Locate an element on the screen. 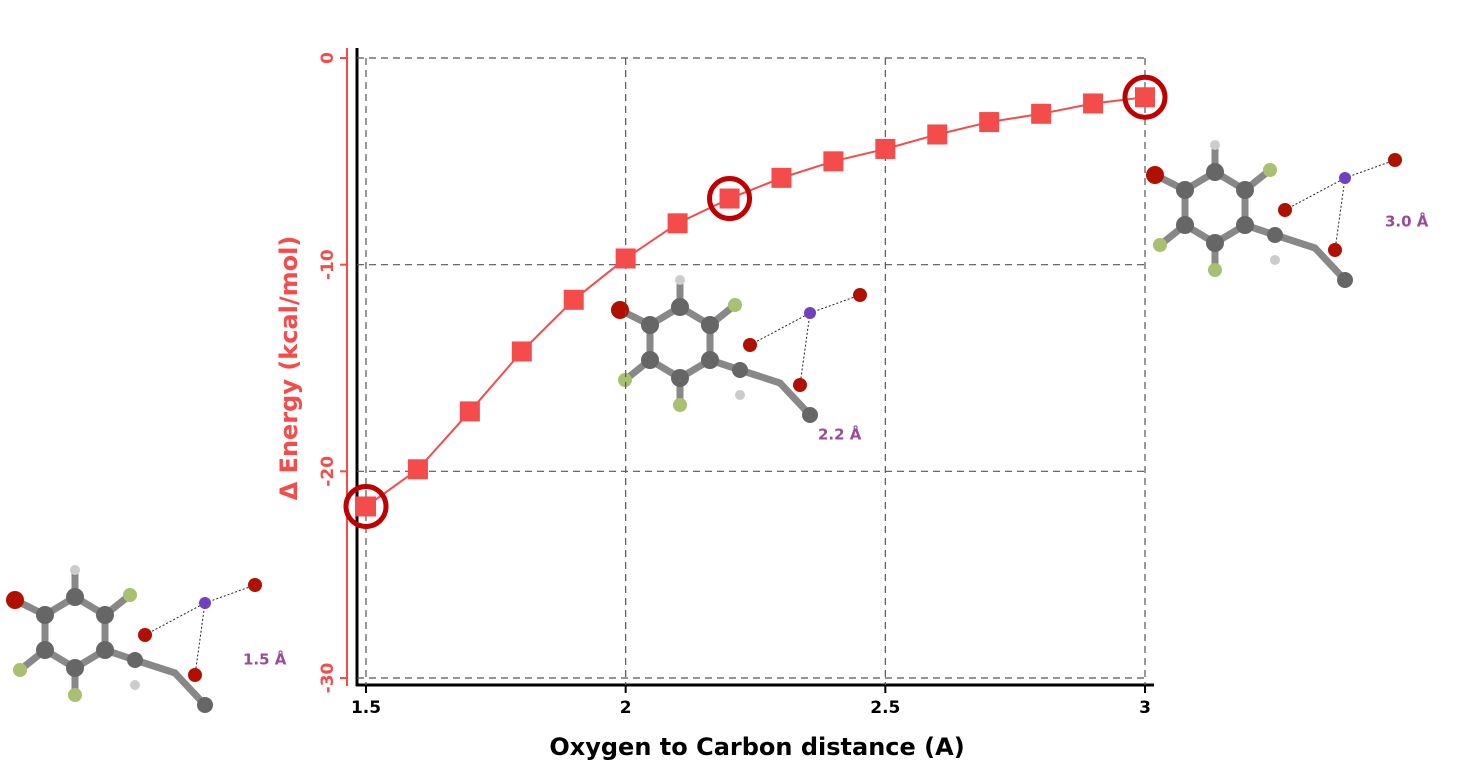  x-tick-label: 2 is located at coordinates (626, 708).